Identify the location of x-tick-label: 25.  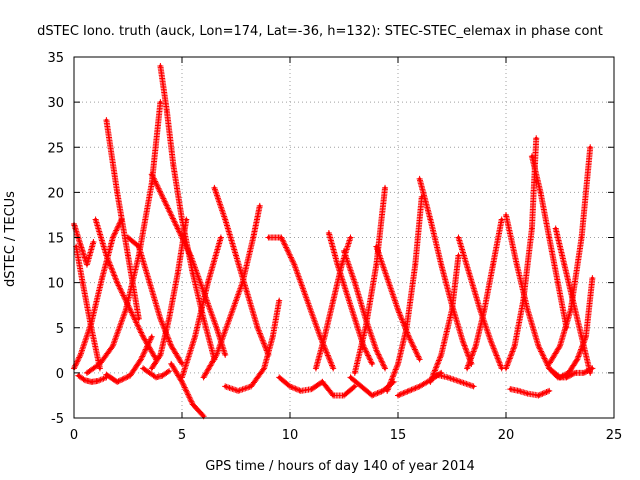
(614, 435).